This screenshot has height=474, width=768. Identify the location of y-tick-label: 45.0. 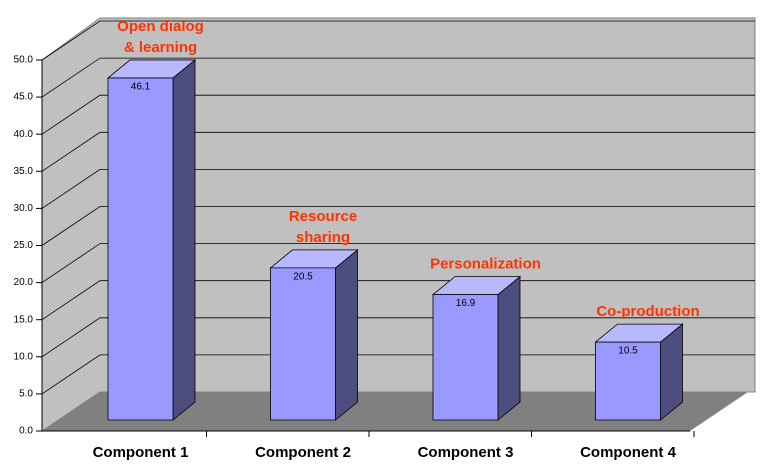
(24, 97).